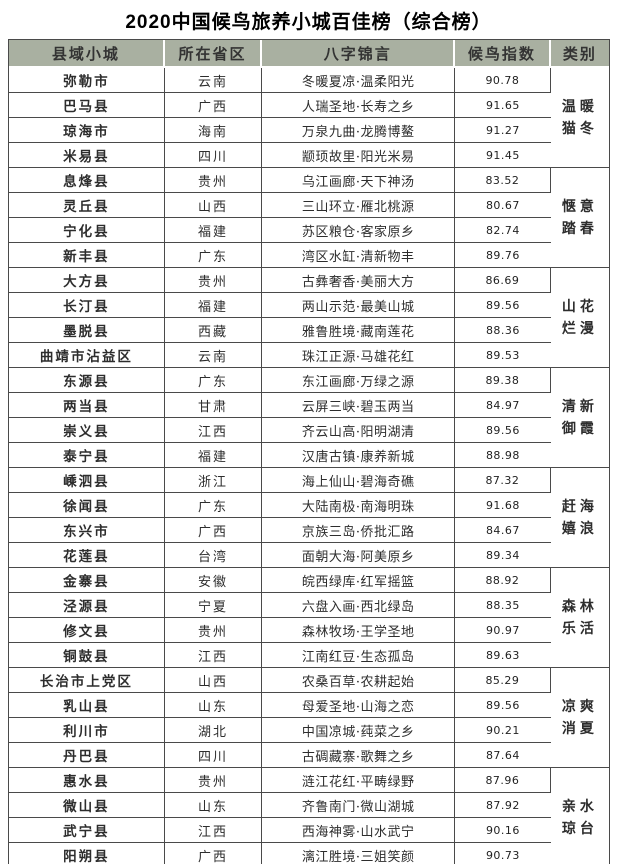  I want to click on city-cell: 丹巴县, so click(87, 755).